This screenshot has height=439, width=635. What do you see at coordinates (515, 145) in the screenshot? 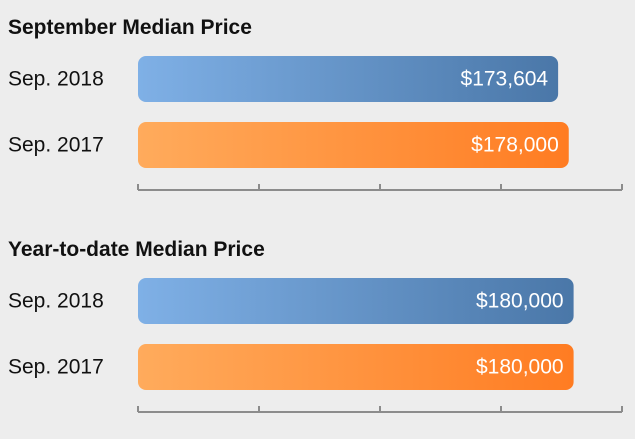
I see `value-label: $178,000` at bounding box center [515, 145].